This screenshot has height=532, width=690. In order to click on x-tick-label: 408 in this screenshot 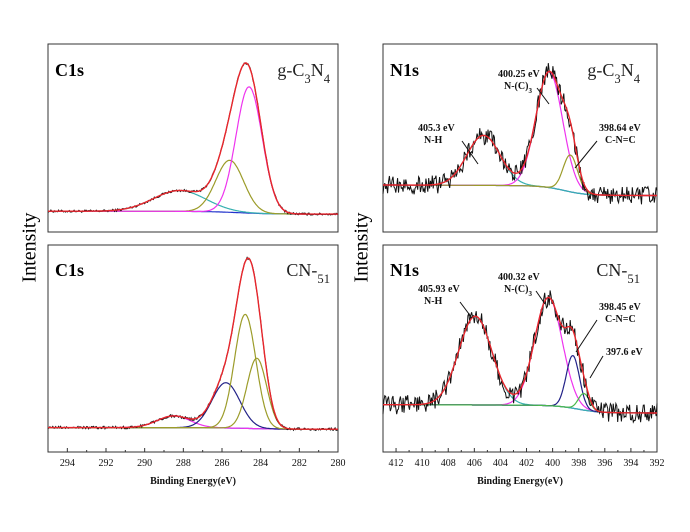, I will do `click(448, 463)`.